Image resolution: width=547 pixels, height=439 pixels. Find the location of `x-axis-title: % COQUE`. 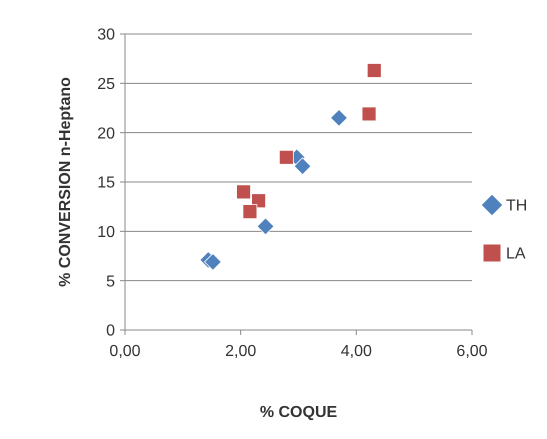

x-axis-title: % COQUE is located at coordinates (299, 412).